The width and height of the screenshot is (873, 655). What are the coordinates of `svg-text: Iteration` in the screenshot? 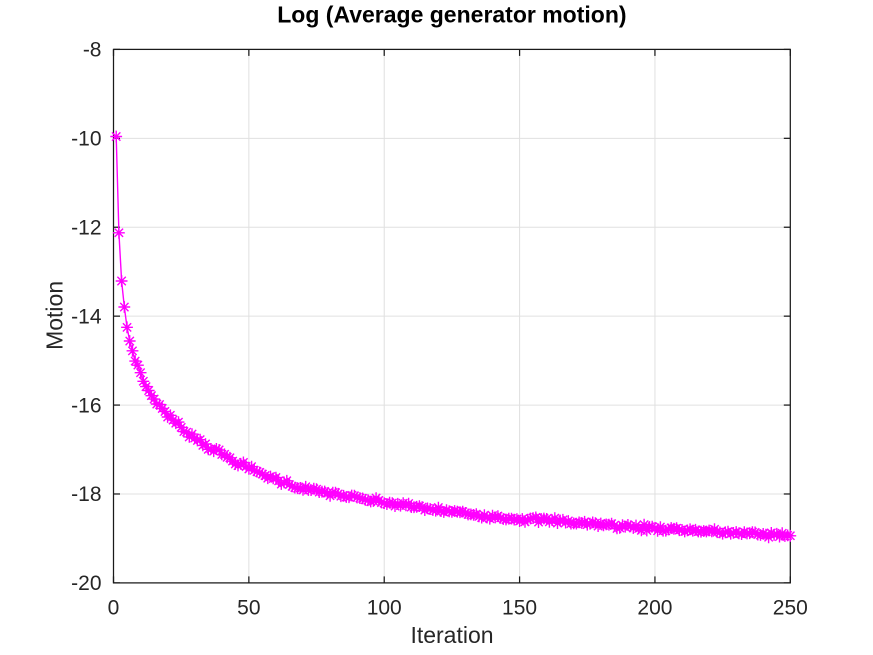 It's located at (451, 635).